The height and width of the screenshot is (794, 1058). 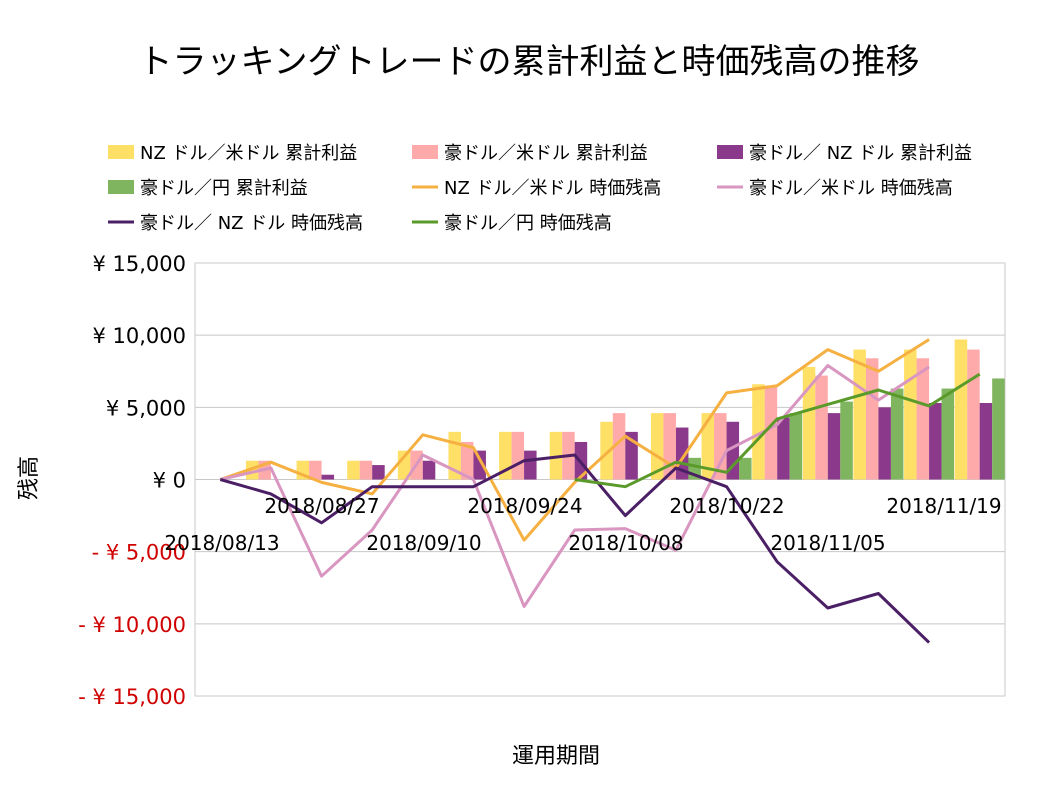 I want to click on x-tick-label: 2018/08/27, so click(x=321, y=506).